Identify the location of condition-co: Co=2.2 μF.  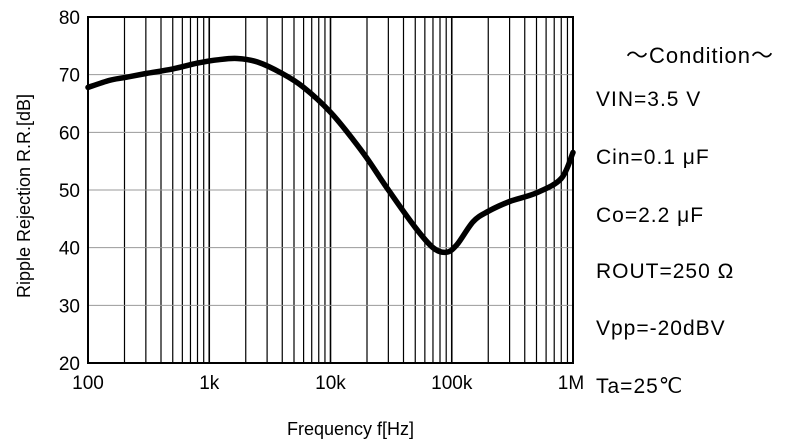
(650, 215).